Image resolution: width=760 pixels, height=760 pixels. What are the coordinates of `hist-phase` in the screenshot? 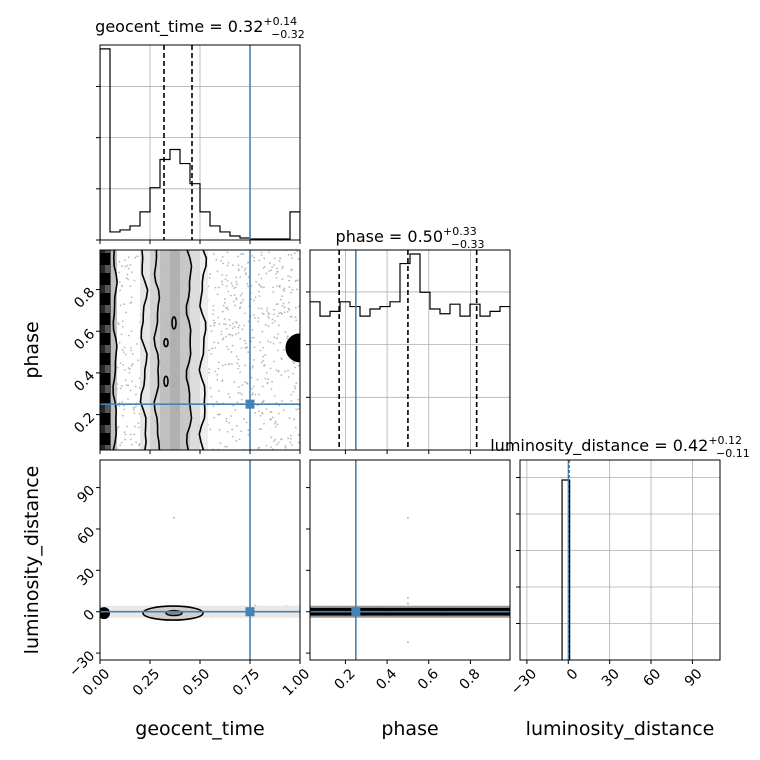 It's located at (410, 351).